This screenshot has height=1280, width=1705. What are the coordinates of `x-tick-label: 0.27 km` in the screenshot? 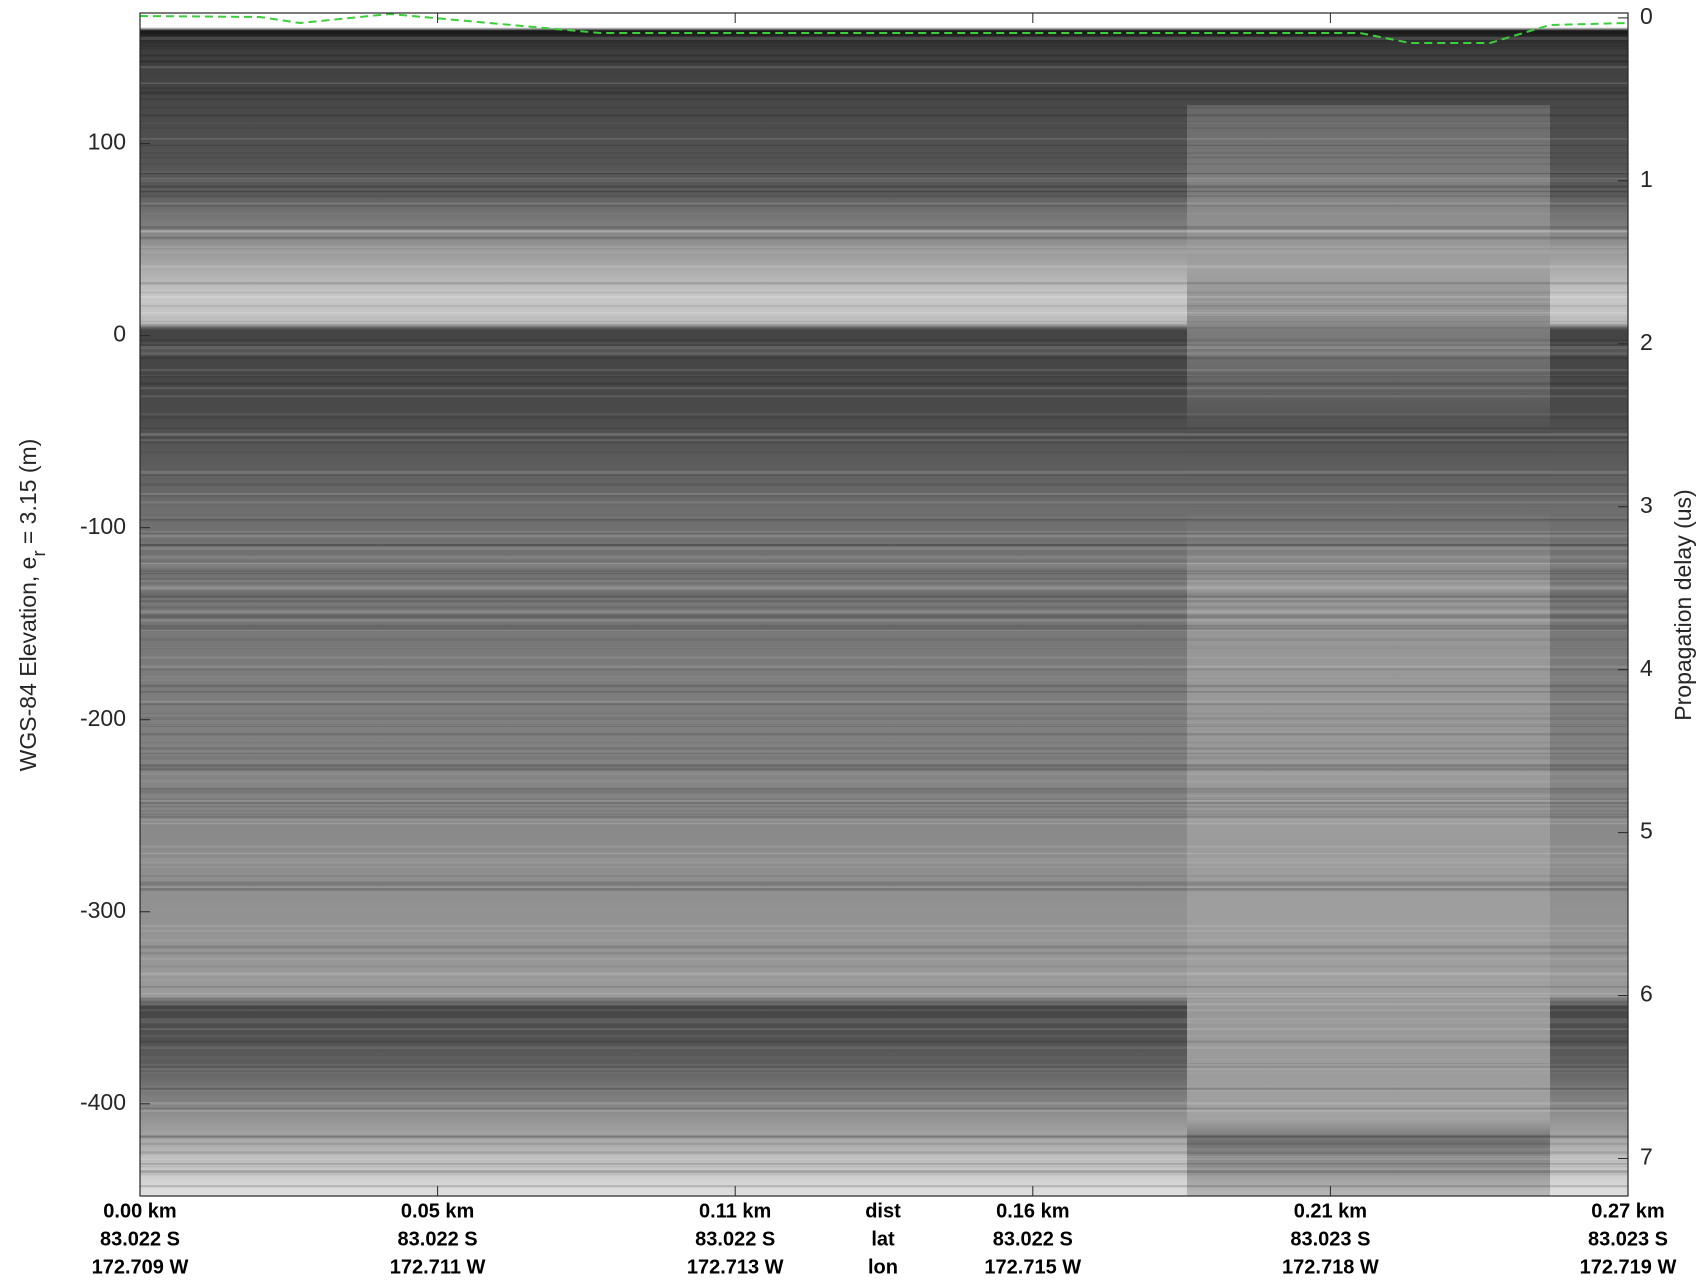 It's located at (1627, 1211).